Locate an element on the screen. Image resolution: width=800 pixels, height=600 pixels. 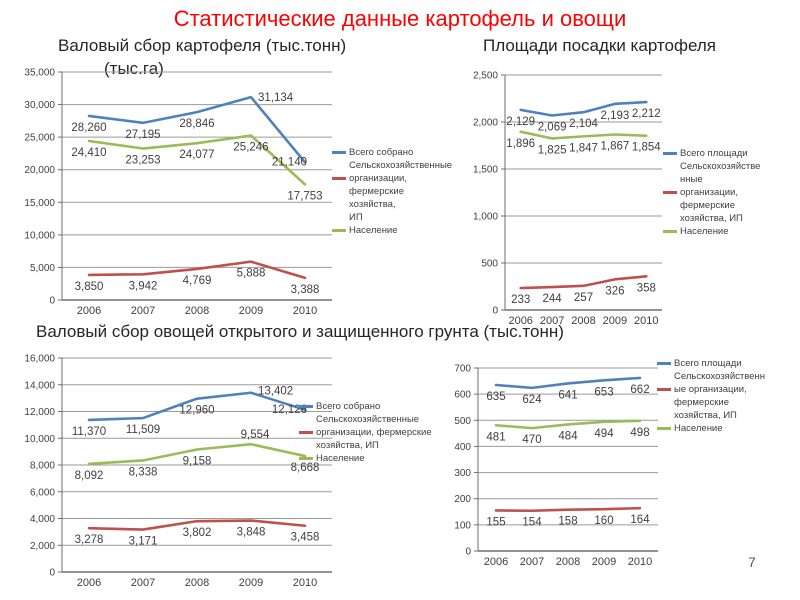
data-label: 160 is located at coordinates (603, 521).